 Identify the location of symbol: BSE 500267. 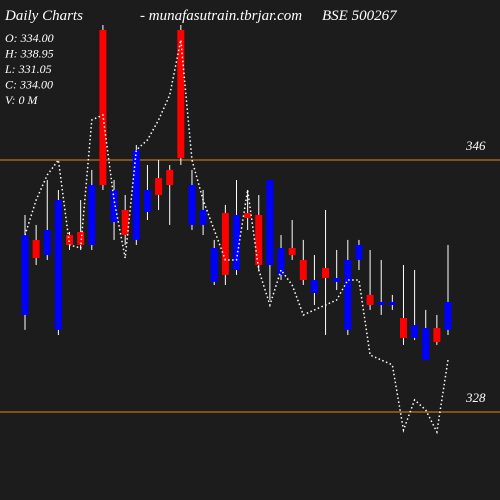
(360, 16).